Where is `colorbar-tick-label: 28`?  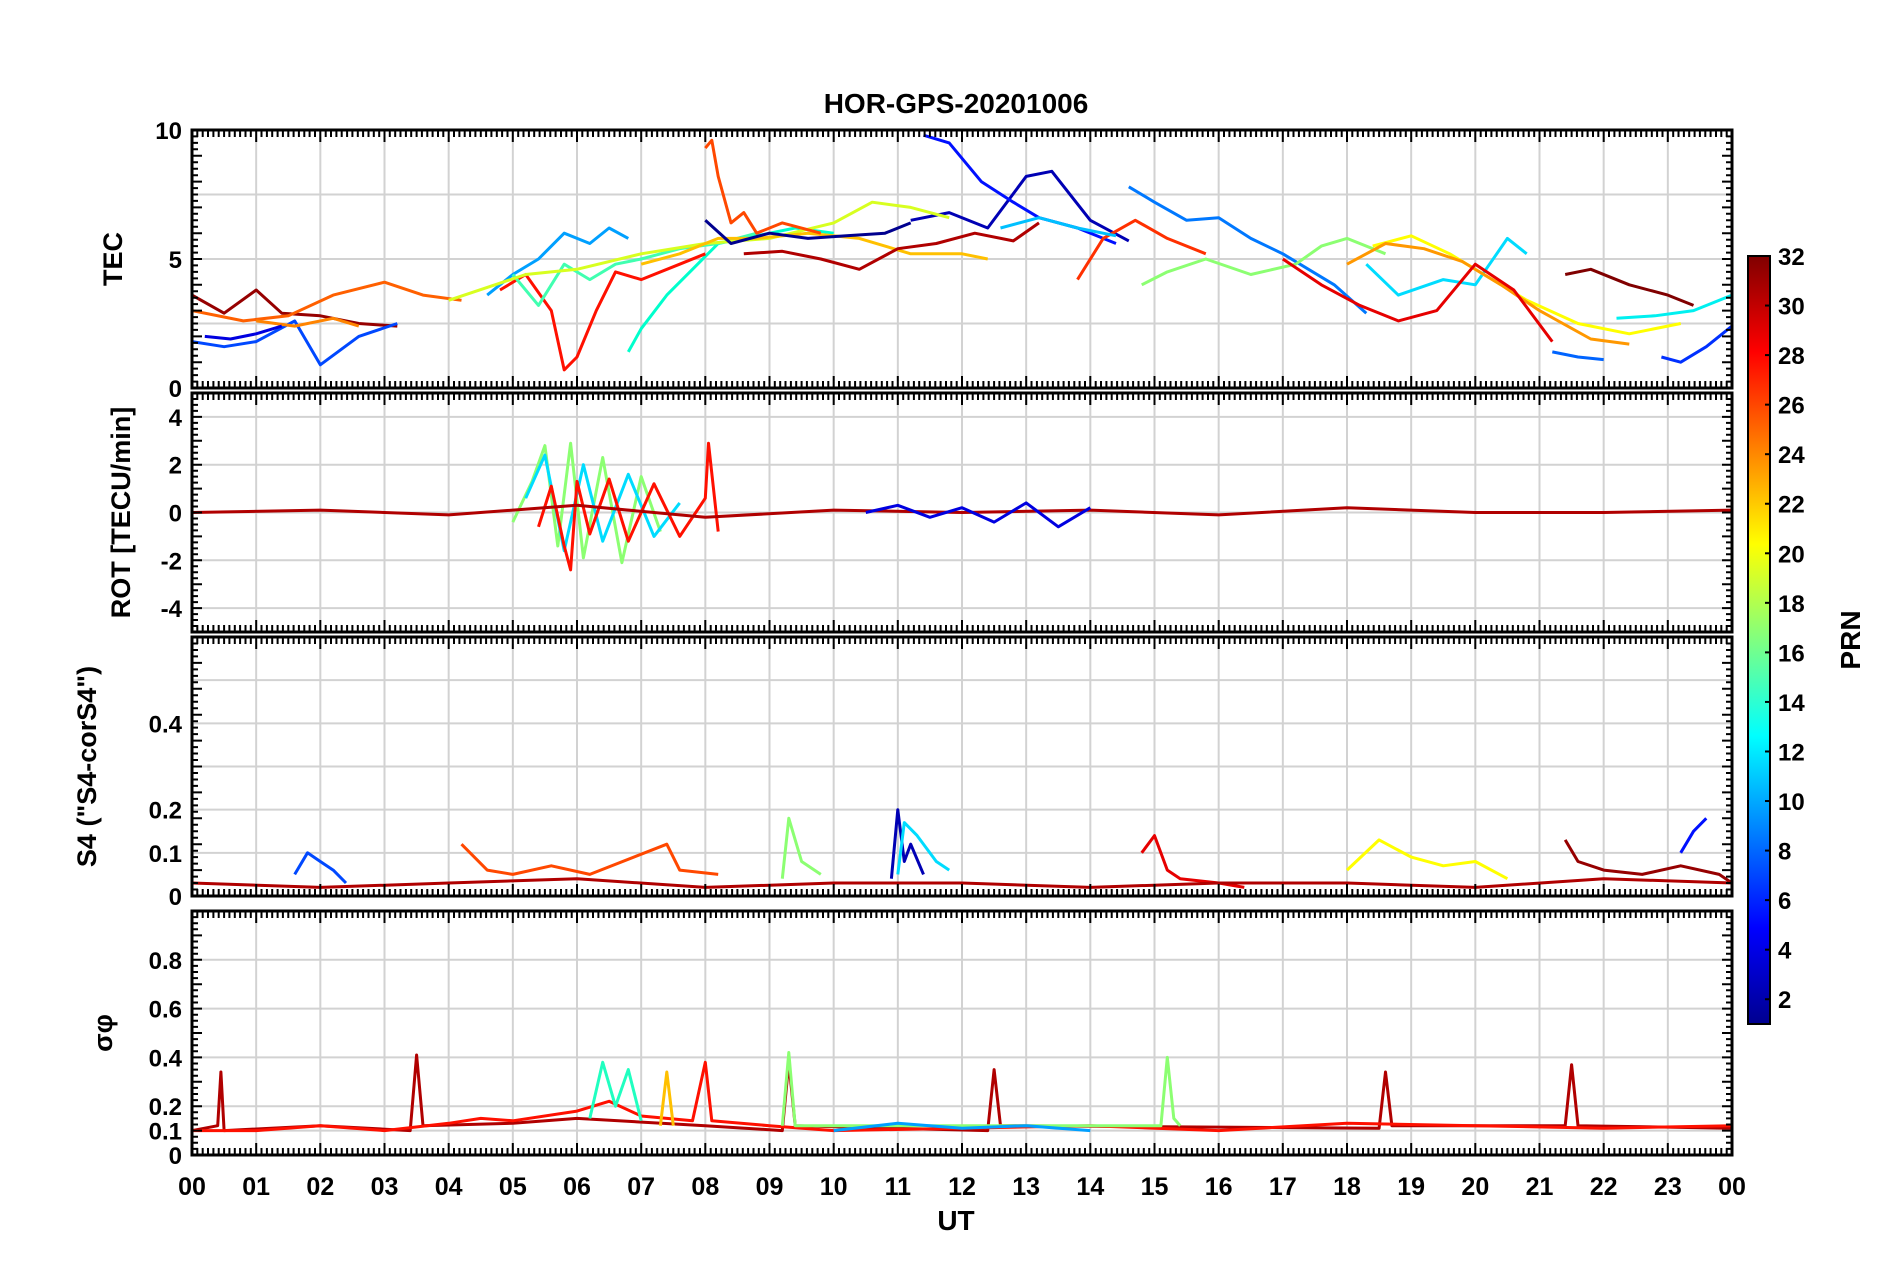
colorbar-tick-label: 28 is located at coordinates (1791, 356).